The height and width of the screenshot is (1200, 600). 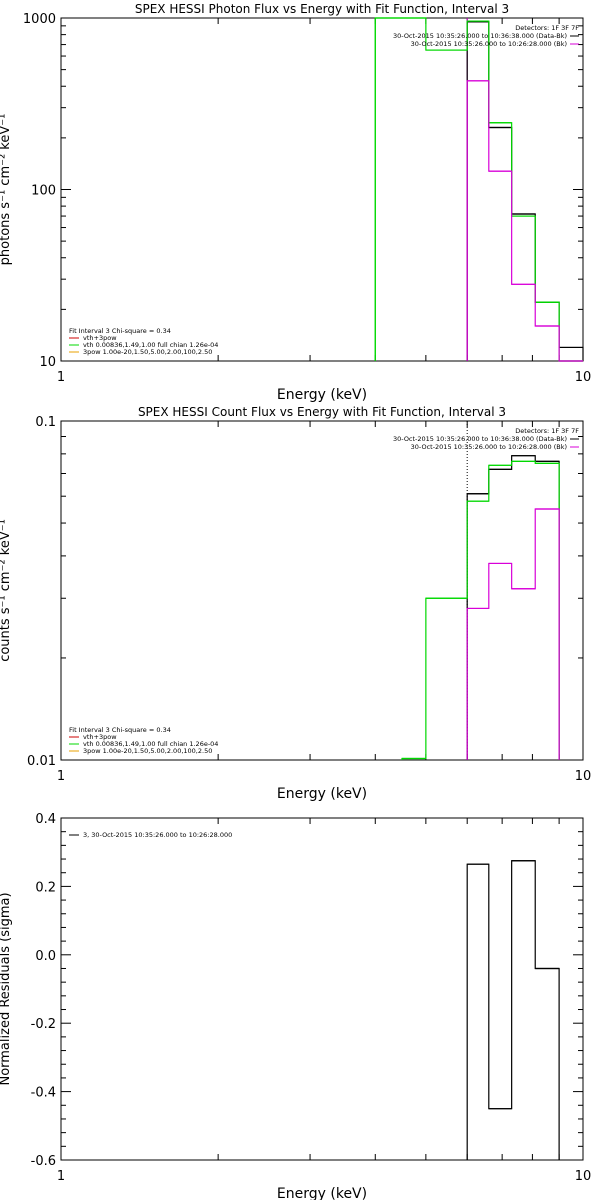 What do you see at coordinates (41, 761) in the screenshot?
I see `y-tick-label: 0.01` at bounding box center [41, 761].